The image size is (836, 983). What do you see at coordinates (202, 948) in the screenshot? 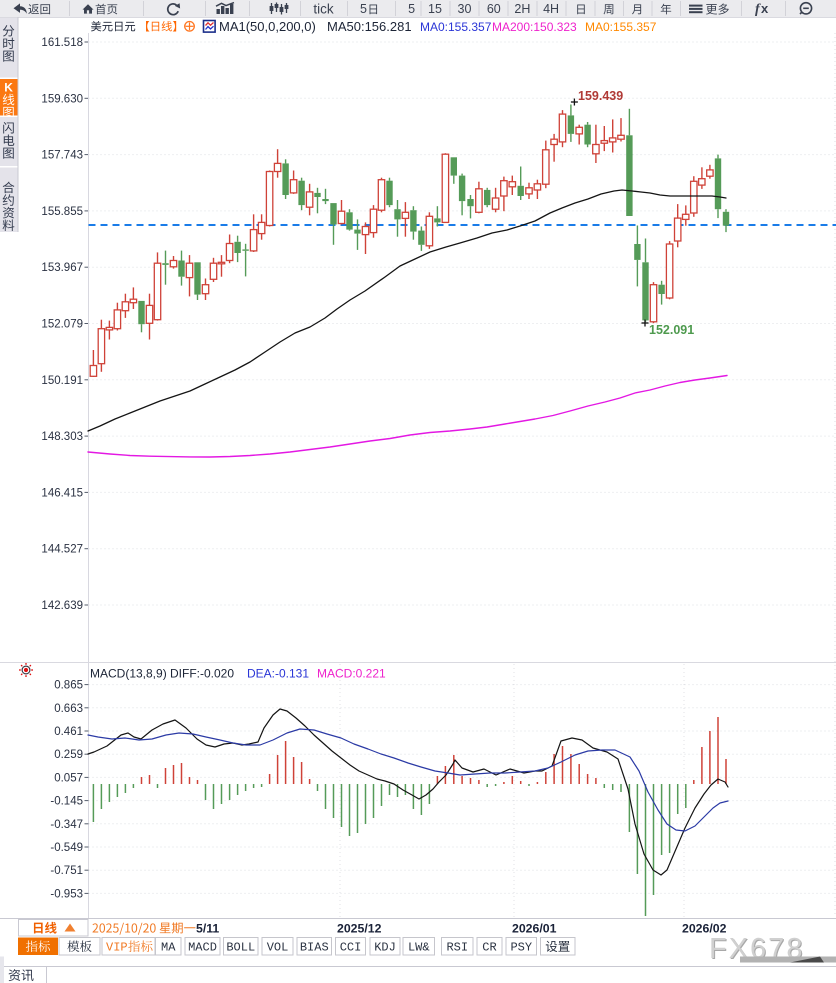
I see `svg-text: MACD` at bounding box center [202, 948].